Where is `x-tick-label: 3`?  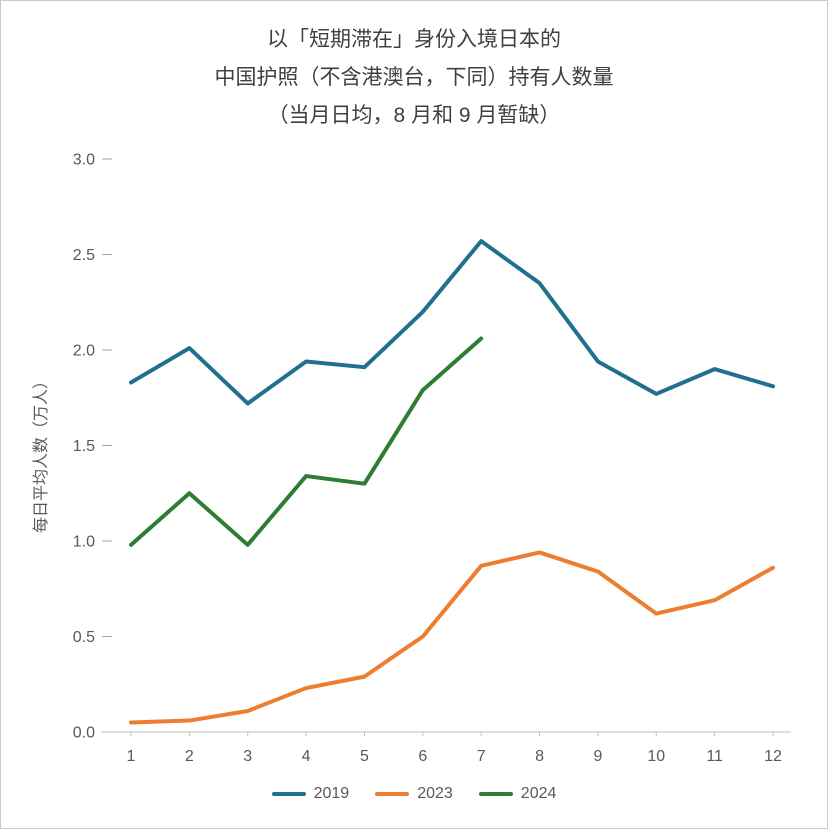 x-tick-label: 3 is located at coordinates (247, 756).